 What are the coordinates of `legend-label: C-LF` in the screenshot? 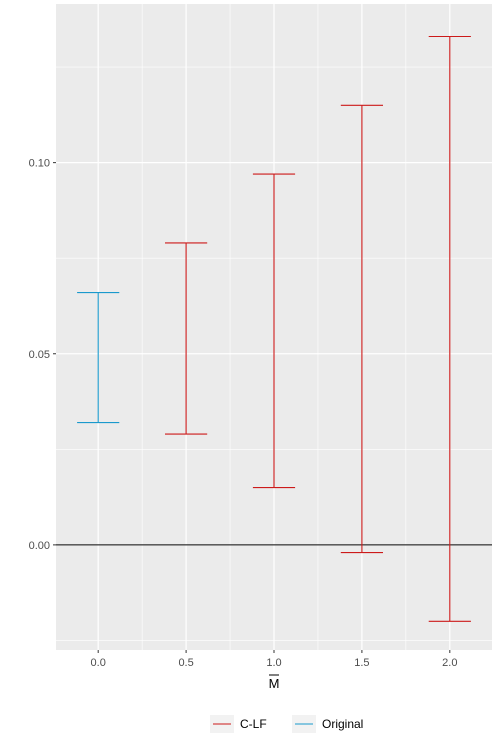 It's located at (253, 724).